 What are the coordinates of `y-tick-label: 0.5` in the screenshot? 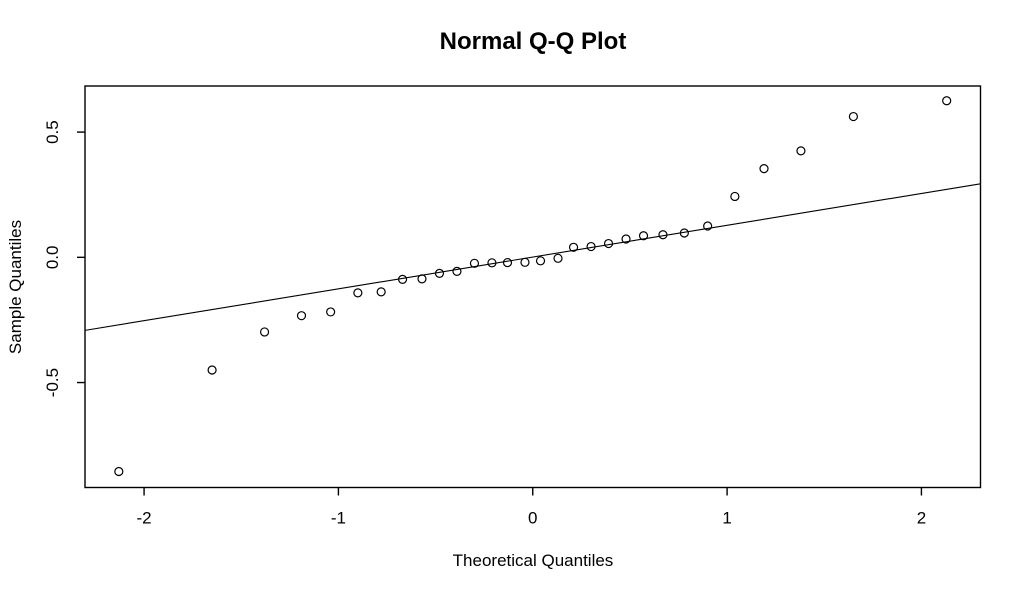 It's located at (52, 132).